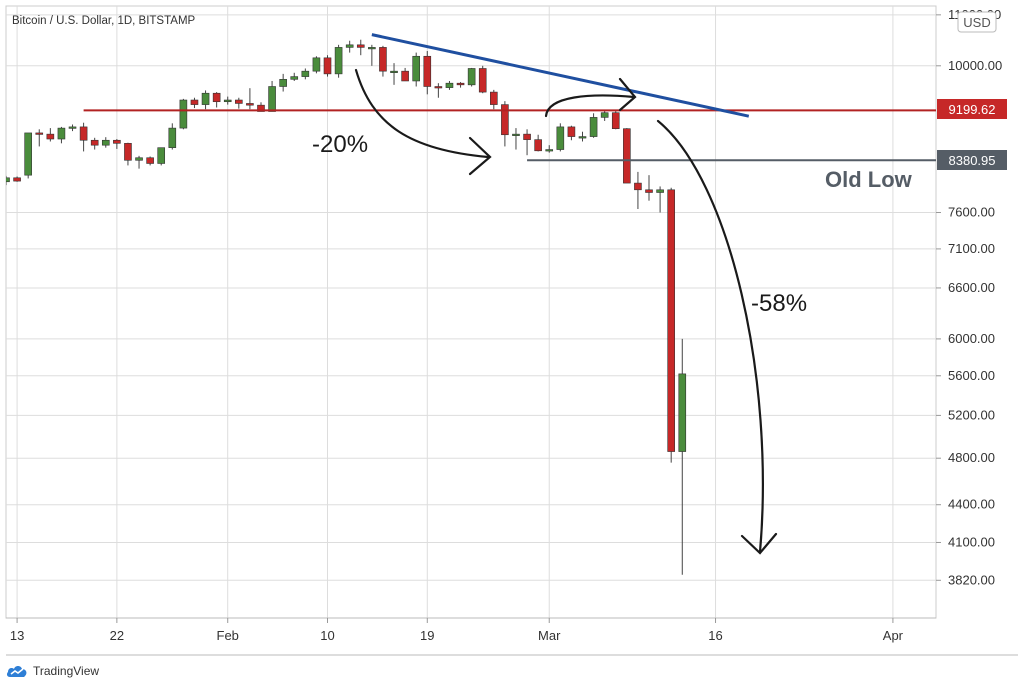 The height and width of the screenshot is (683, 1024). Describe the element at coordinates (971, 248) in the screenshot. I see `y-tick-label: 7100.00` at that location.